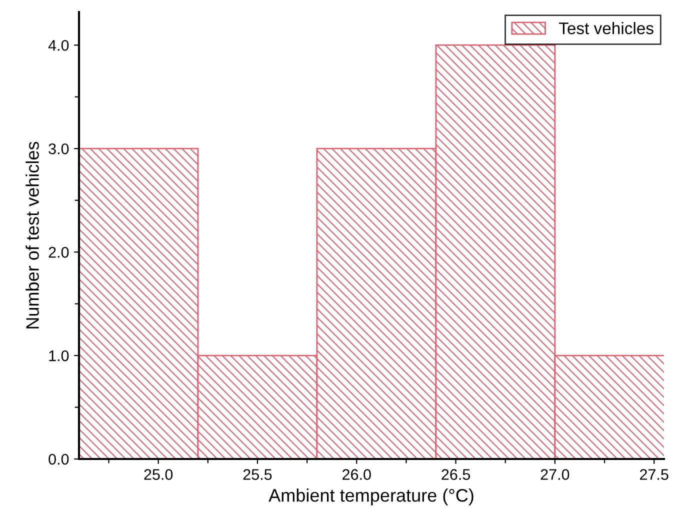 Image resolution: width=680 pixels, height=531 pixels. What do you see at coordinates (59, 356) in the screenshot?
I see `y-tick-label: 1.0` at bounding box center [59, 356].